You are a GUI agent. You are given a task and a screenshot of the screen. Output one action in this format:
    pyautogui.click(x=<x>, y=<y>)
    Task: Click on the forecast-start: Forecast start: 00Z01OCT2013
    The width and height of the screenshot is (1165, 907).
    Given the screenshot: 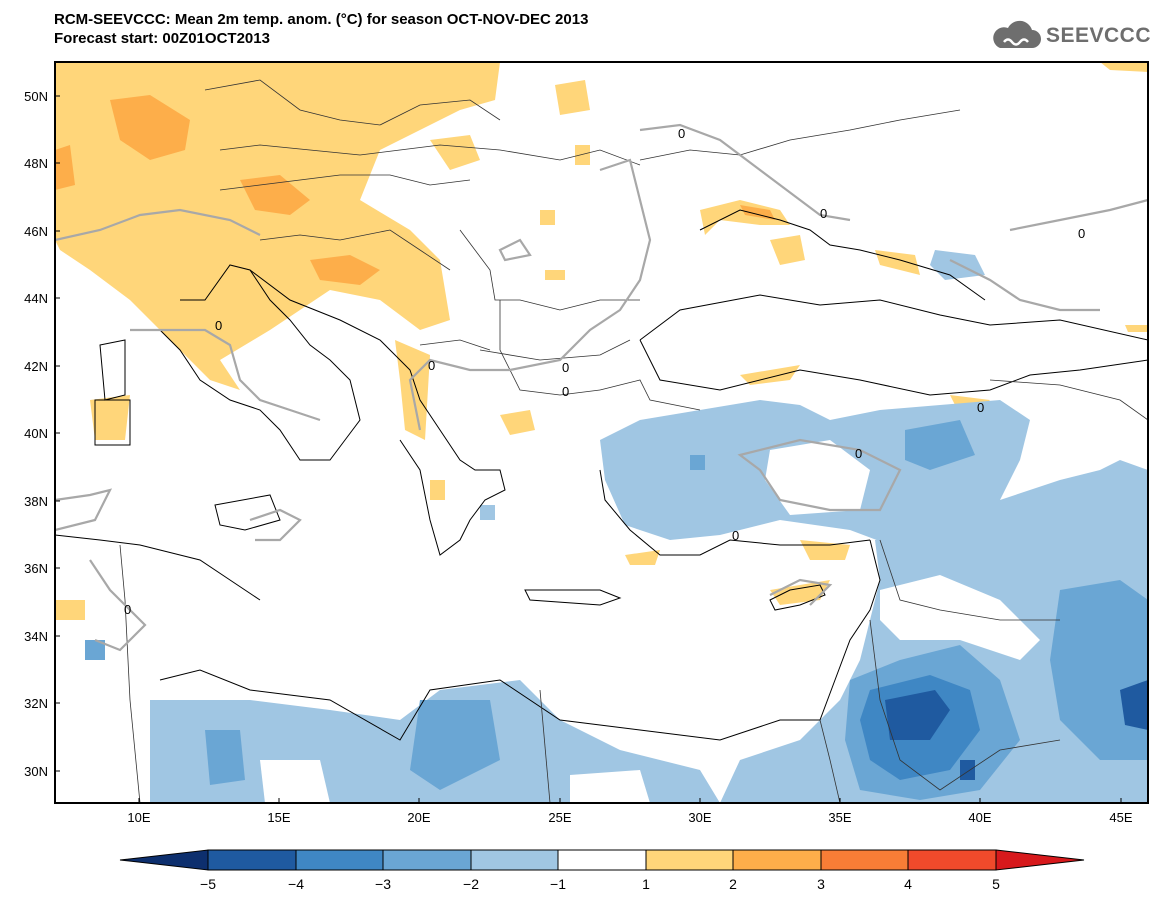 What is the action you would take?
    pyautogui.click(x=162, y=38)
    